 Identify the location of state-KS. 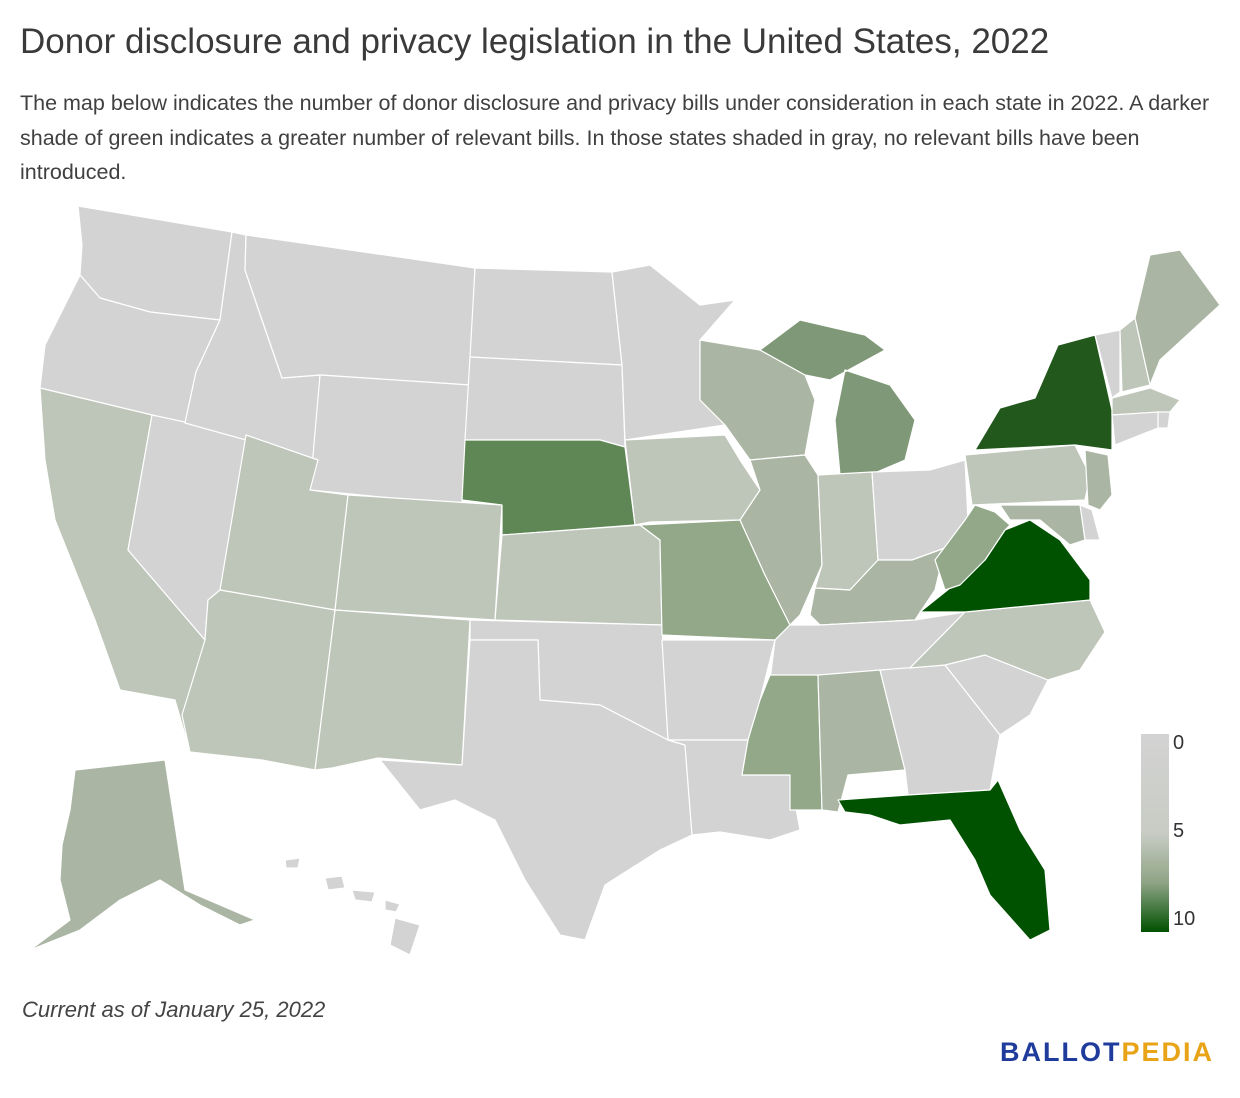
(578, 575).